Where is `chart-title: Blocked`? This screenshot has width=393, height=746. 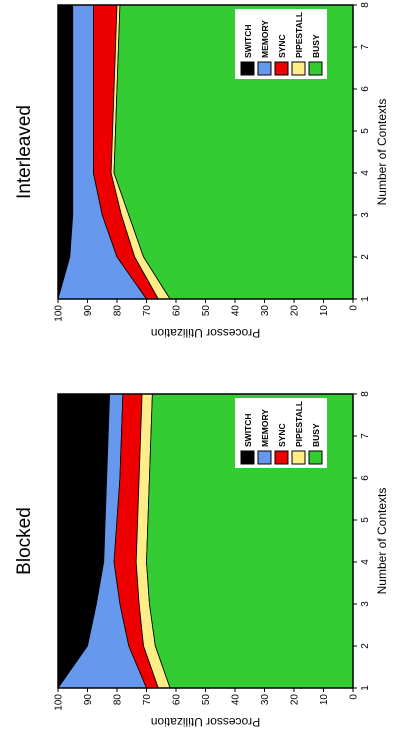
chart-title: Blocked is located at coordinates (24, 541).